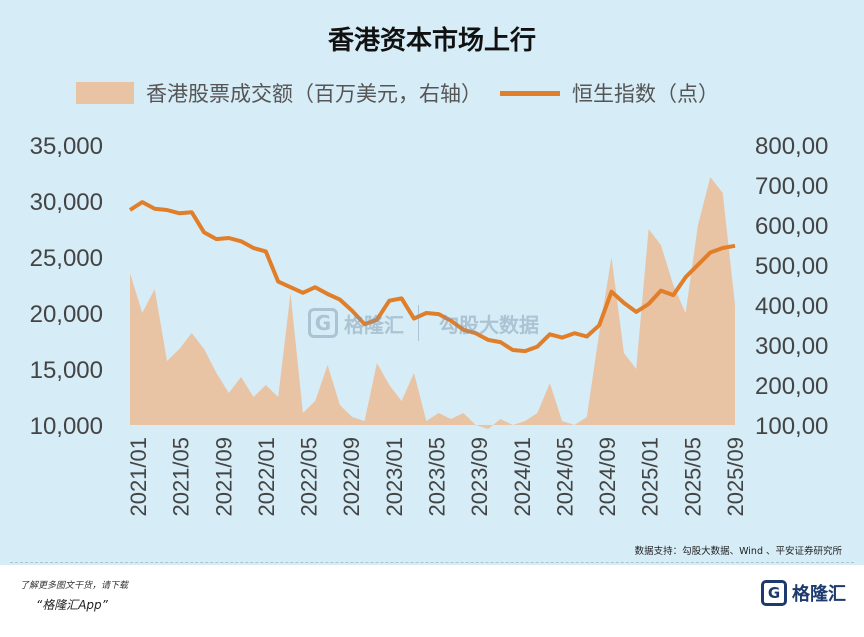 The height and width of the screenshot is (637, 864). Describe the element at coordinates (66, 258) in the screenshot. I see `left-axis-tick-label: 25,000` at that location.